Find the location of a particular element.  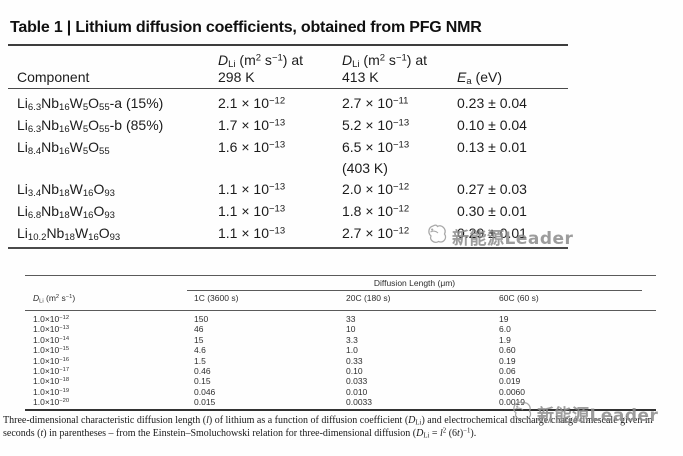

d413-value: 2.7 × 10⁻¹¹ is located at coordinates (375, 103).